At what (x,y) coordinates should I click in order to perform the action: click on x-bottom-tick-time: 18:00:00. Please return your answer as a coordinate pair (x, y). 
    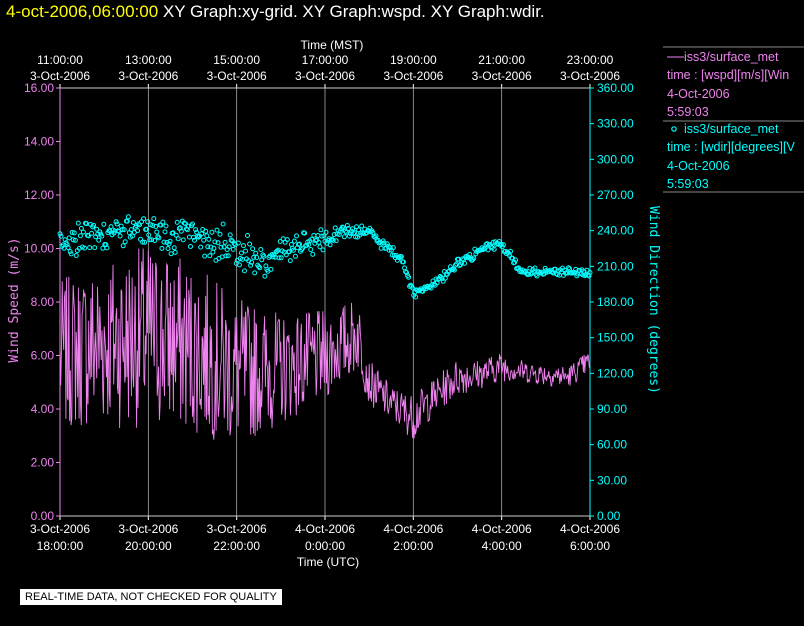
    Looking at the image, I should click on (60, 546).